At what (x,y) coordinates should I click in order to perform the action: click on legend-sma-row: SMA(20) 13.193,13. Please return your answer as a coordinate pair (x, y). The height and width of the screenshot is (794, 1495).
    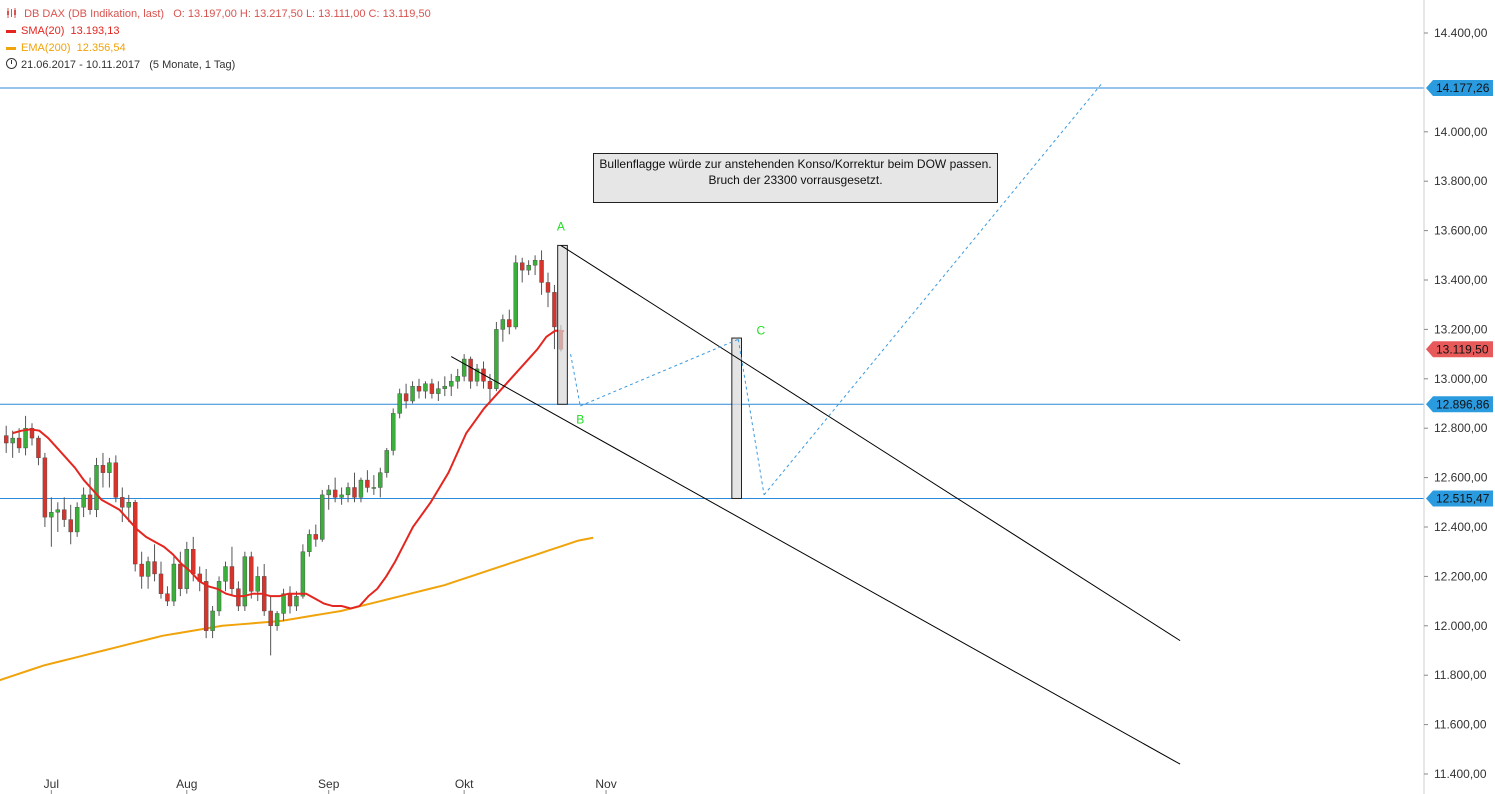
    Looking at the image, I should click on (218, 31).